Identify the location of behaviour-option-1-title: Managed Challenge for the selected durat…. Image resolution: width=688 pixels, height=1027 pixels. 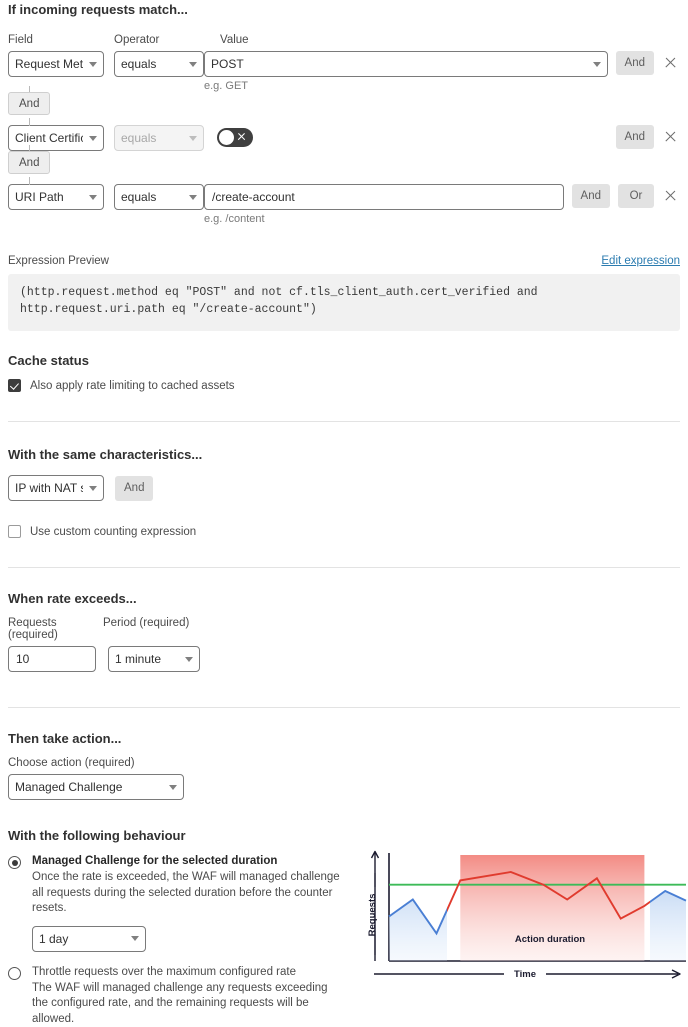
(155, 861).